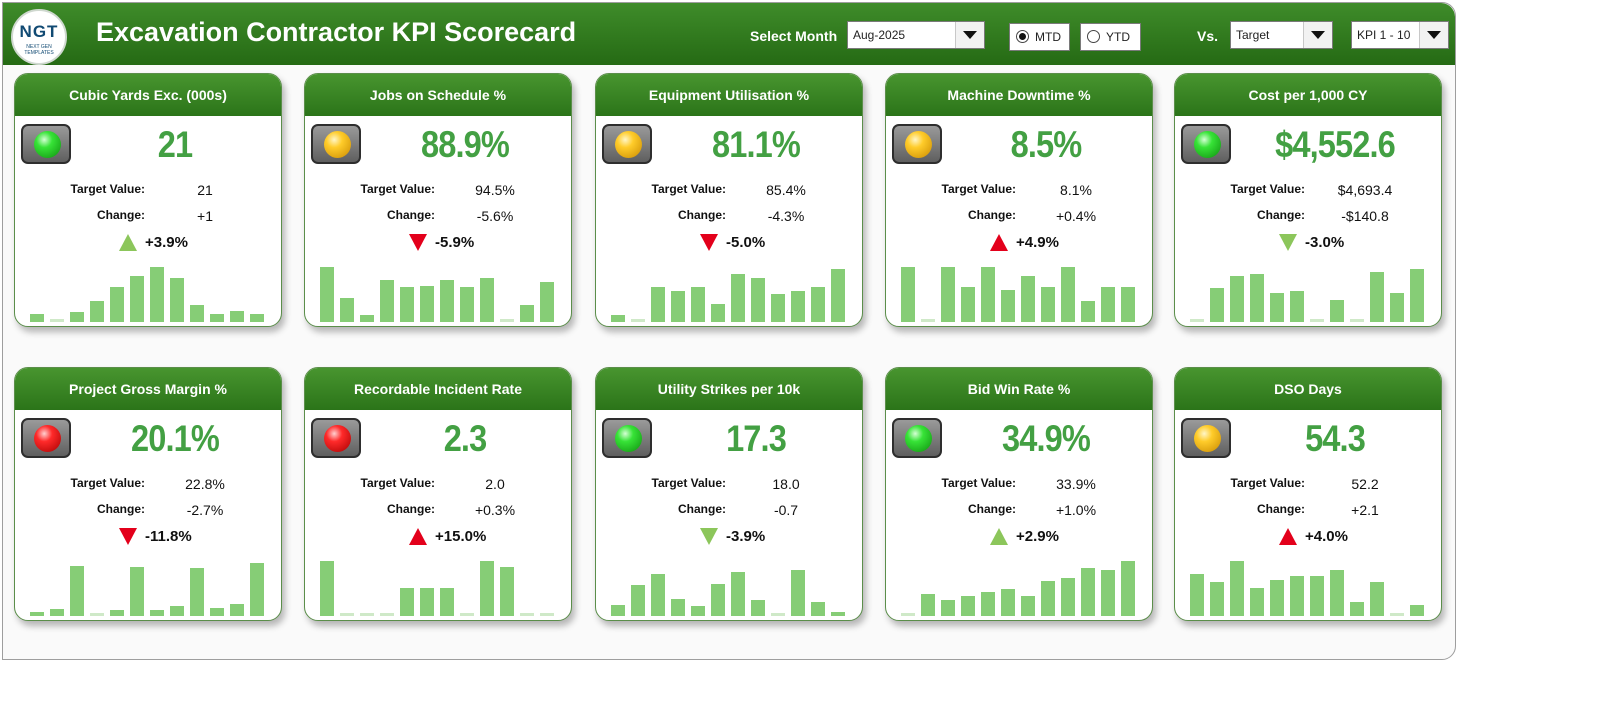 The image size is (1600, 710). What do you see at coordinates (148, 389) in the screenshot?
I see `card-title: Project Gross Margin %` at bounding box center [148, 389].